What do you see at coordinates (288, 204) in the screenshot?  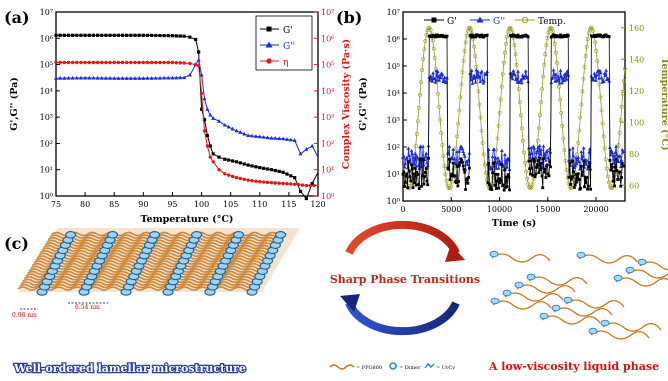 I see `x-tick-label: 115` at bounding box center [288, 204].